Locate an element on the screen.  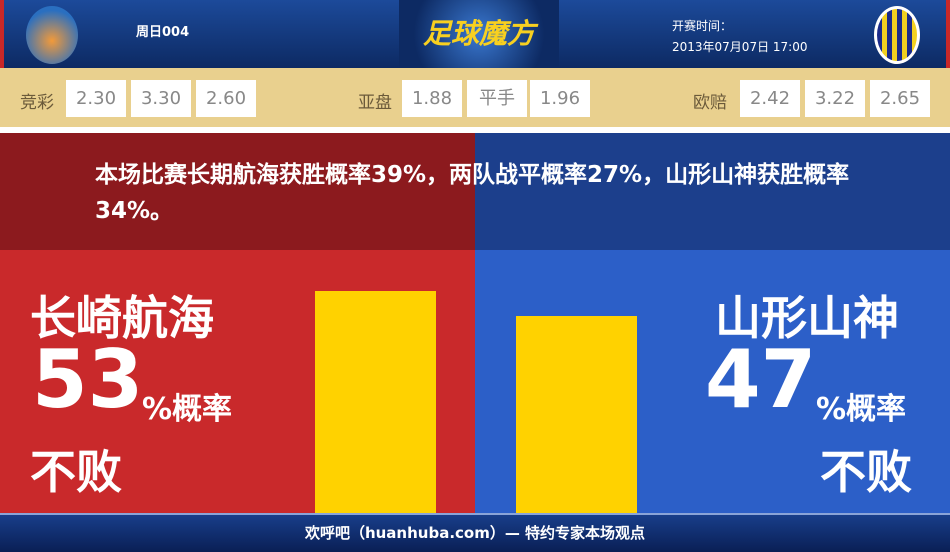
away-team-name: 山形山神 is located at coordinates (807, 318).